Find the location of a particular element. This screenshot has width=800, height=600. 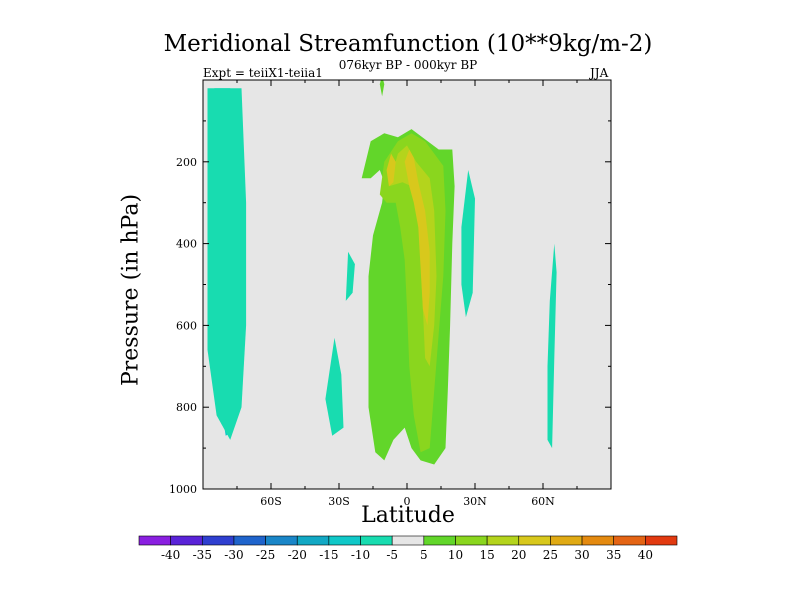

colorbar-label: -30 is located at coordinates (233, 555).